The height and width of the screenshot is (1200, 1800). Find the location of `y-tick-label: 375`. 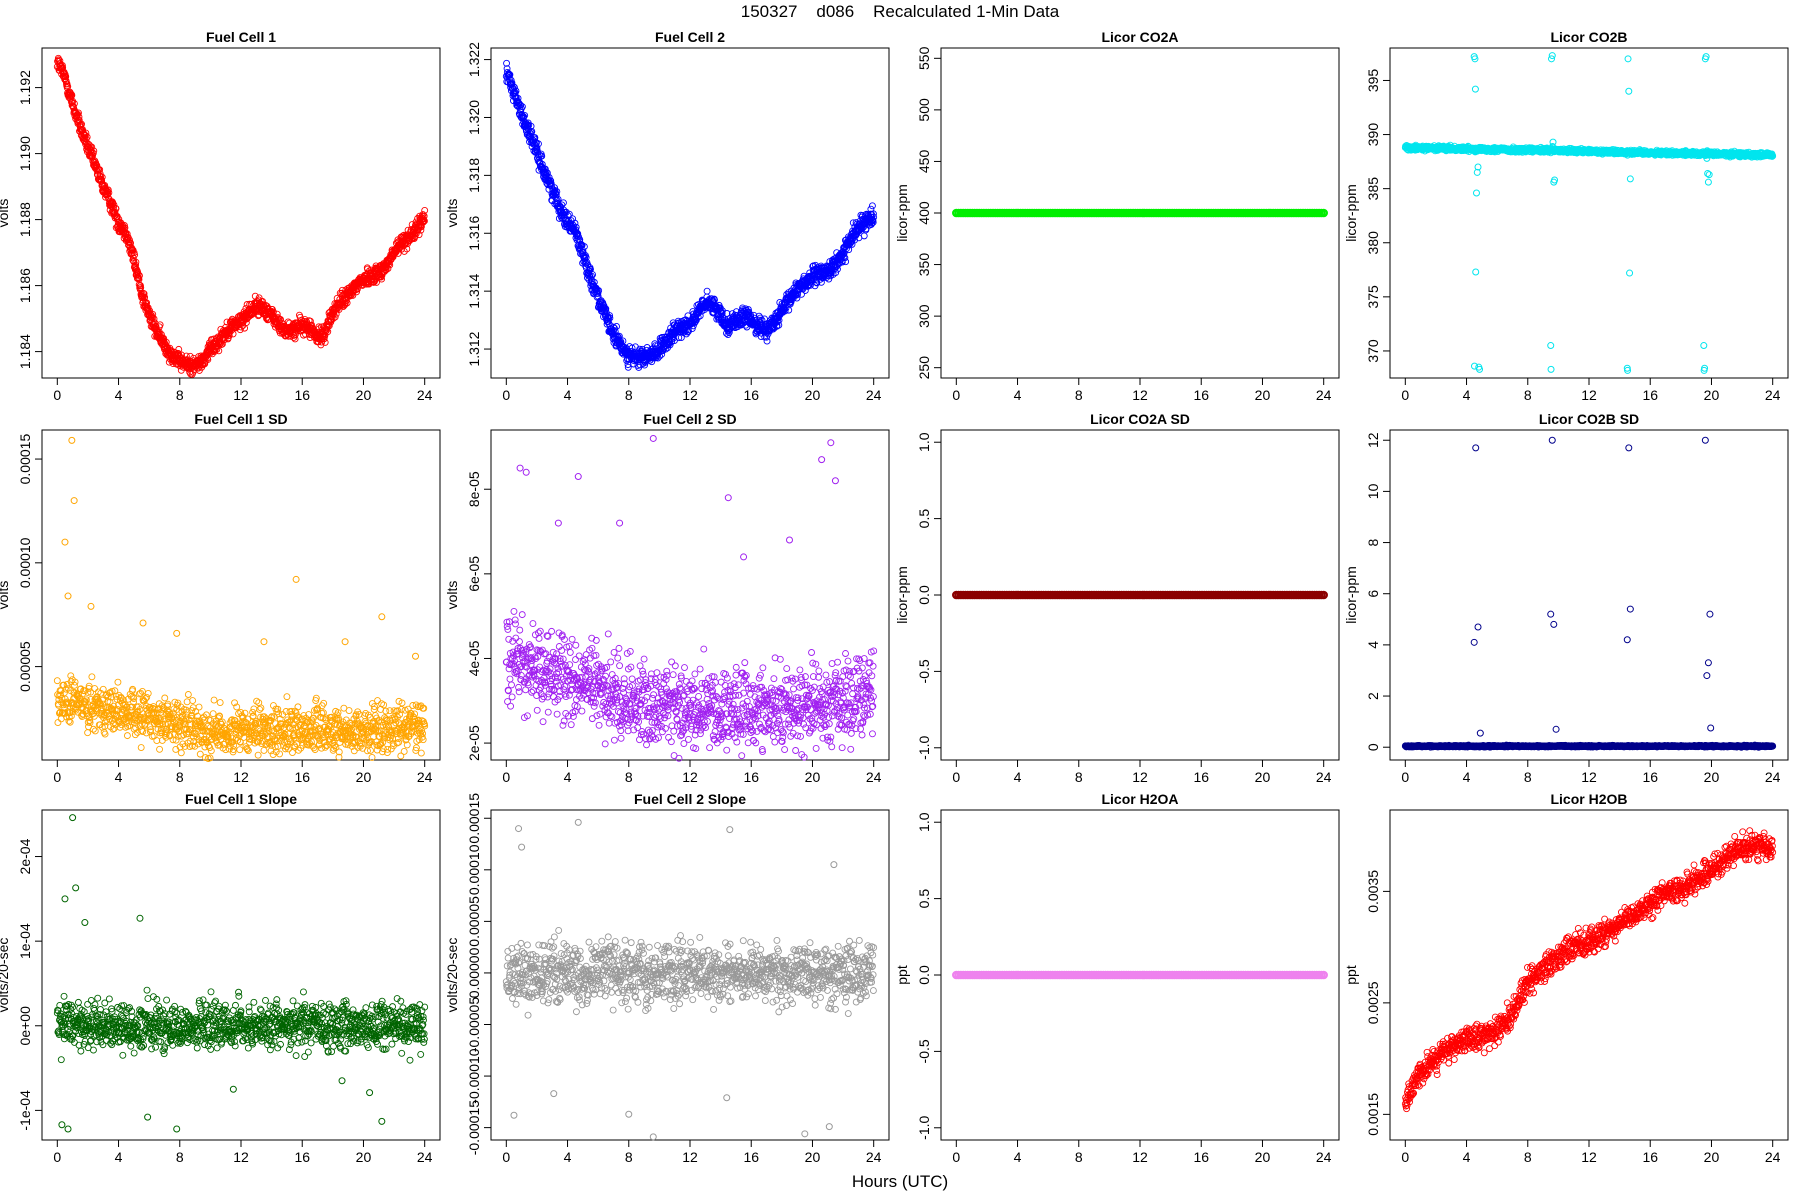

y-tick-label: 375 is located at coordinates (1373, 297).